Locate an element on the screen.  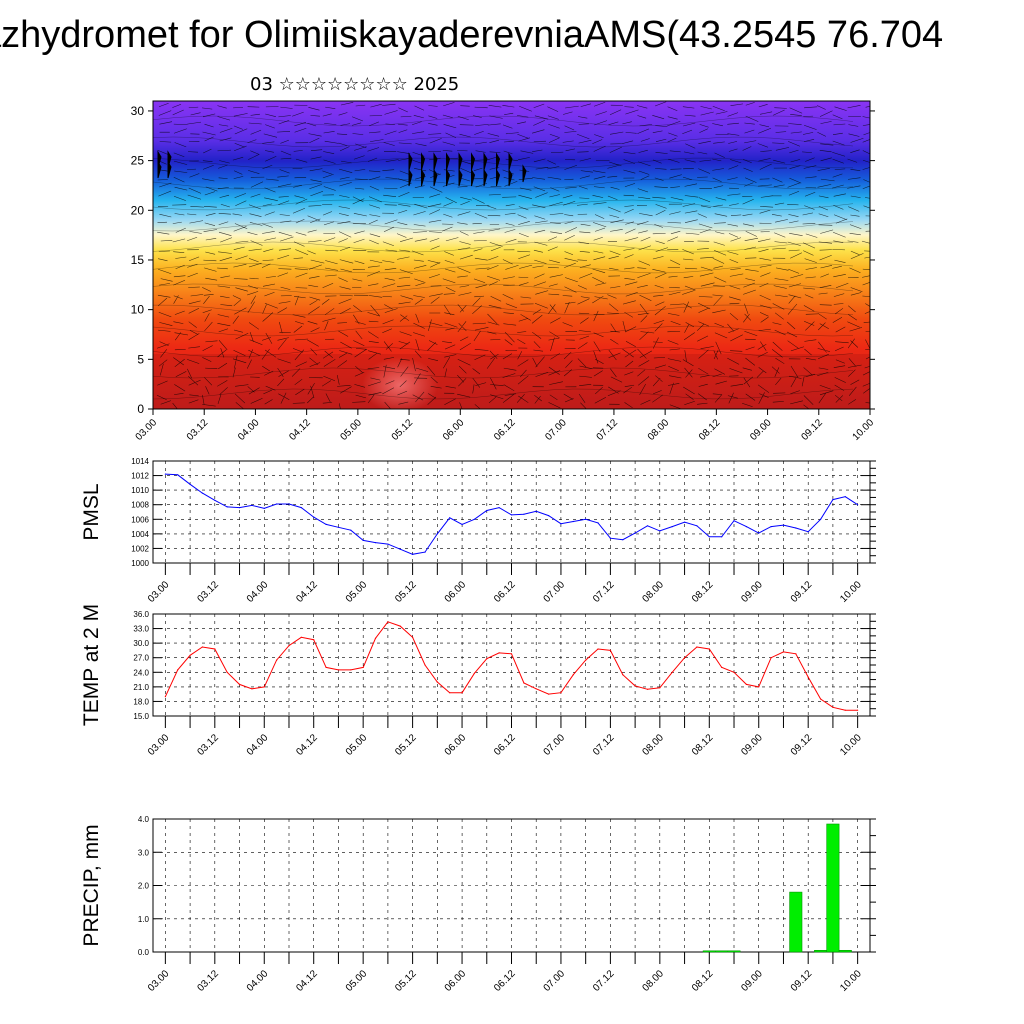
y-tick-label: 36.0 is located at coordinates (141, 614).